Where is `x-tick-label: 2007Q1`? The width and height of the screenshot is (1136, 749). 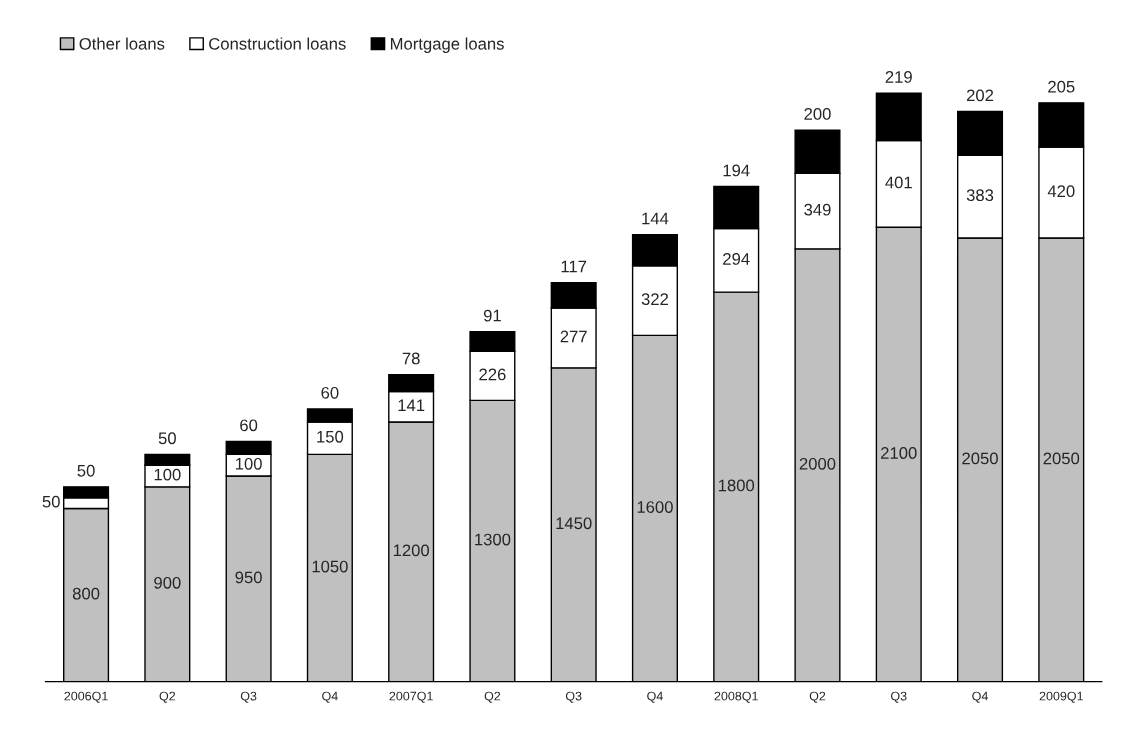 x-tick-label: 2007Q1 is located at coordinates (411, 697).